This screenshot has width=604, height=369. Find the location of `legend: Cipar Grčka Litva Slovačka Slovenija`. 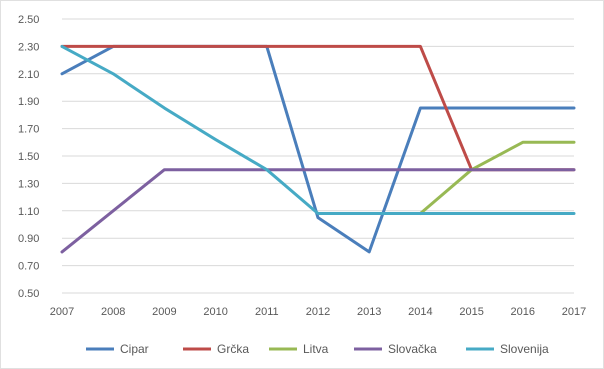

legend: Cipar Grčka Litva Slovačka Slovenija is located at coordinates (317, 349).